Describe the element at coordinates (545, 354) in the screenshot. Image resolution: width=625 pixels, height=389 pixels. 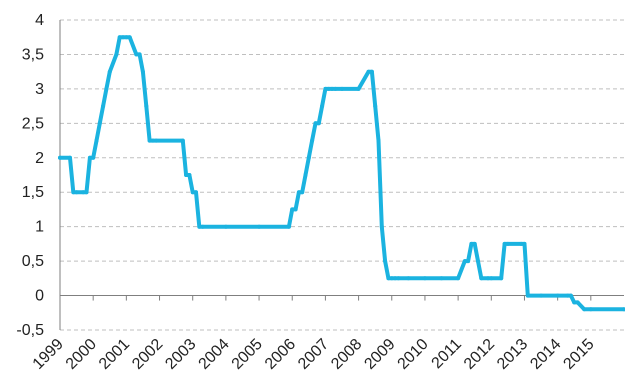
I see `x-tick-label: 2014` at that location.